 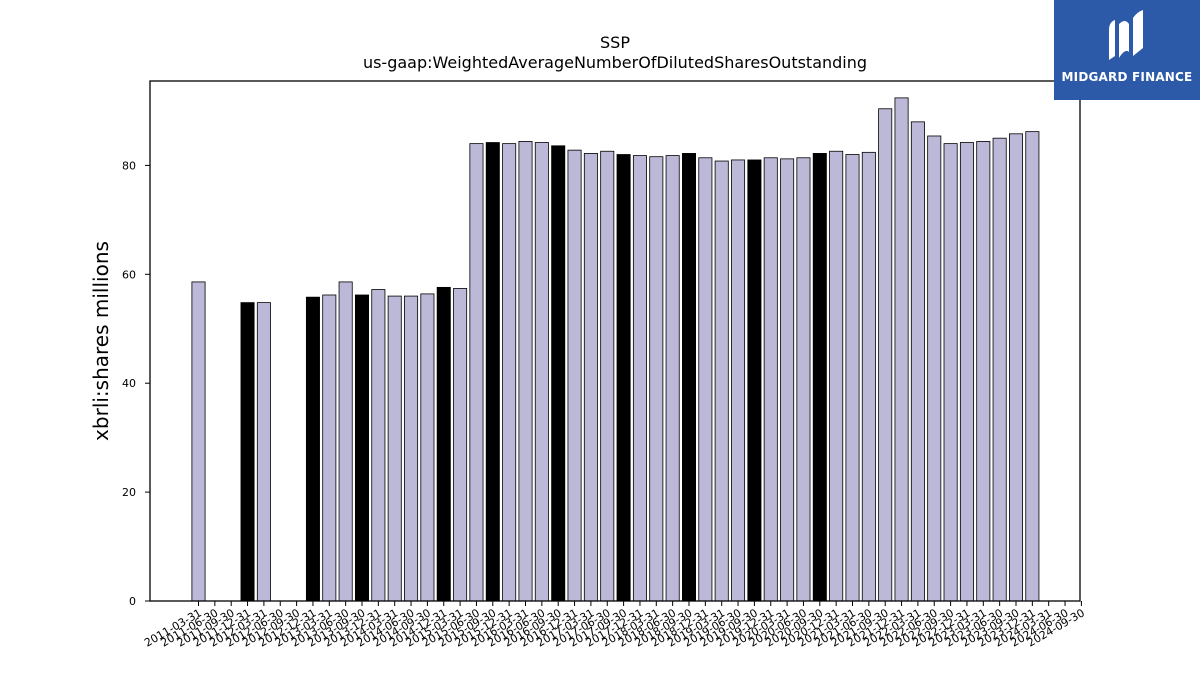 What do you see at coordinates (129, 165) in the screenshot?
I see `y-tick-label: 80` at bounding box center [129, 165].